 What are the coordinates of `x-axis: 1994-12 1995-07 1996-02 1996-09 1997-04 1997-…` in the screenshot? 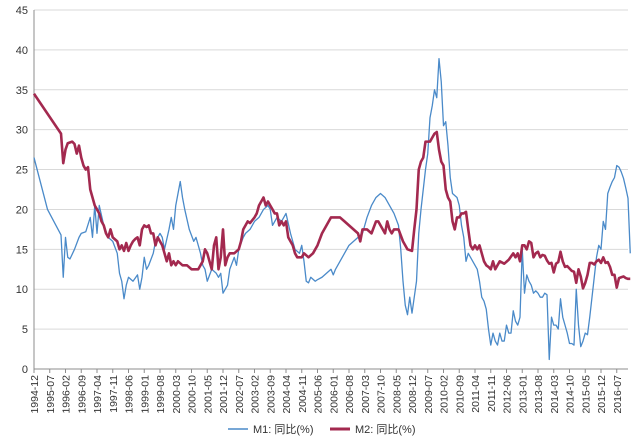 It's located at (326, 391).